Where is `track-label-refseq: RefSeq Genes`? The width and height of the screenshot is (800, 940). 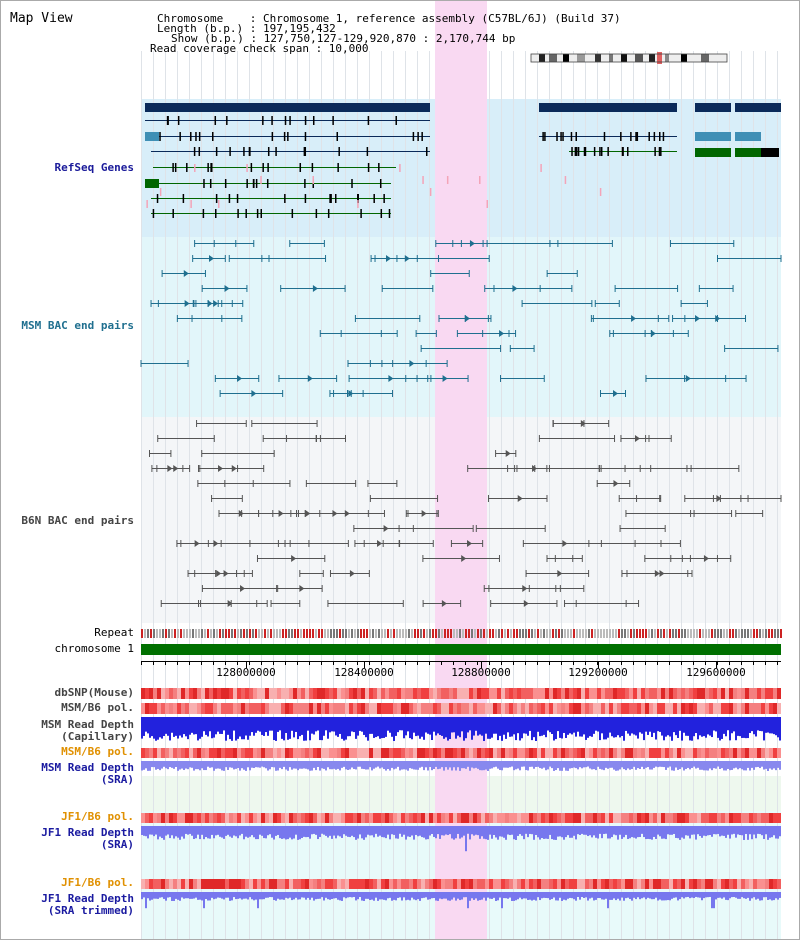
track-label-refseq: RefSeq Genes is located at coordinates (94, 167).